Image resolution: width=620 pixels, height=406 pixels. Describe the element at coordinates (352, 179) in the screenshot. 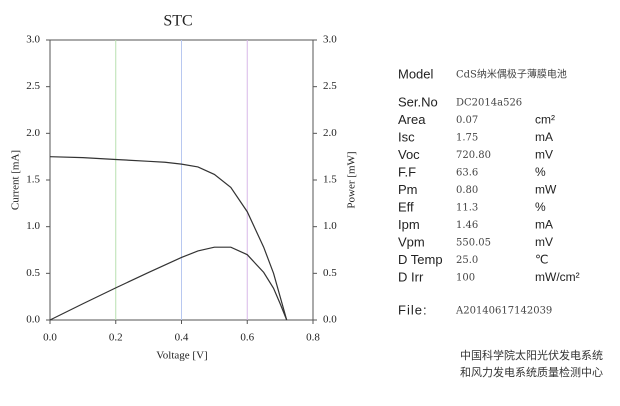

I see `y2-axis-label: Power [mW]` at that location.